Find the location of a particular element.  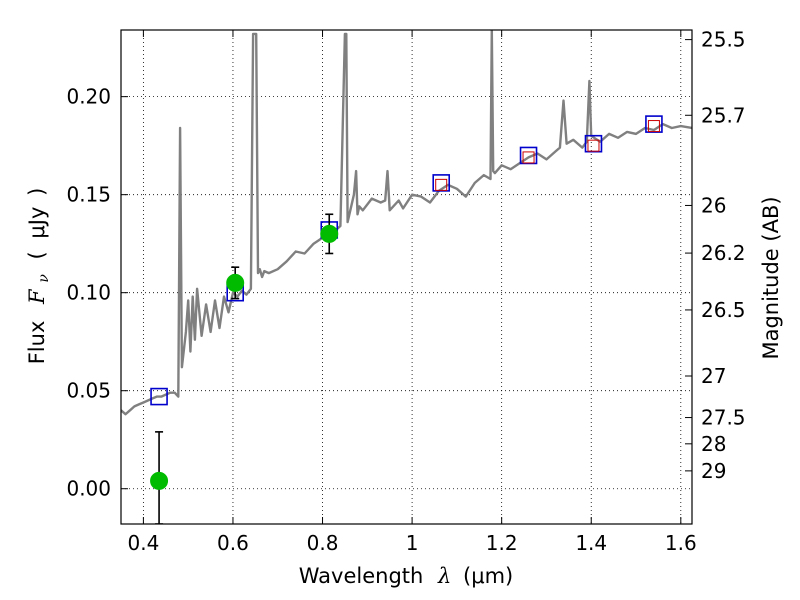

y-tick-label: 0.15 is located at coordinates (88, 195).